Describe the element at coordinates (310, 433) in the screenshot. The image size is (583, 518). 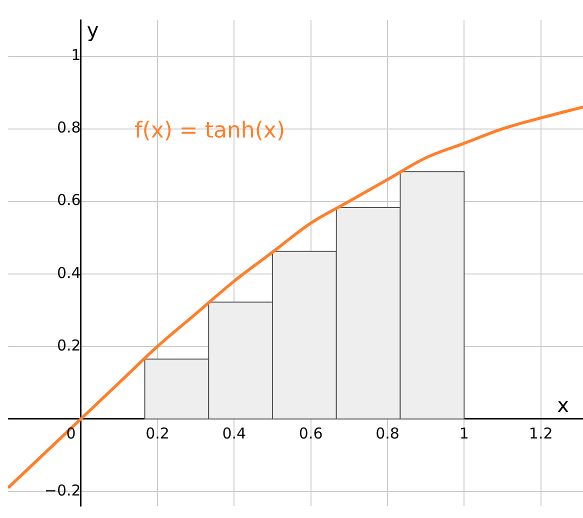
I see `x-tick-label: 0.6` at that location.